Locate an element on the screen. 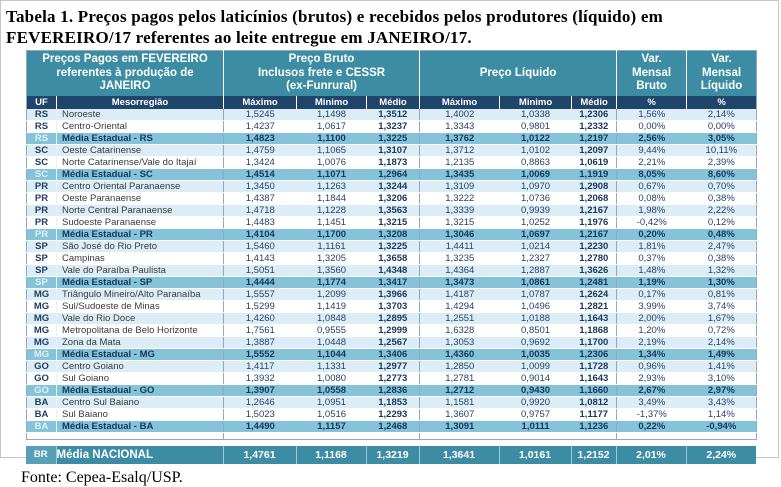  medio-bruto-cell: 1,2895 is located at coordinates (393, 318).